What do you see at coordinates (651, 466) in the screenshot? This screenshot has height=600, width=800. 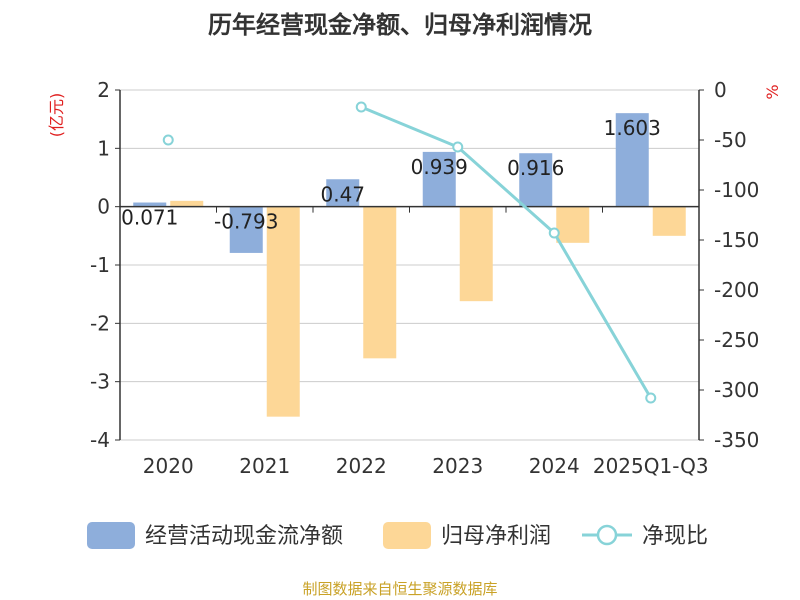 I see `x-tick-label: 2025Q1-Q3` at bounding box center [651, 466].